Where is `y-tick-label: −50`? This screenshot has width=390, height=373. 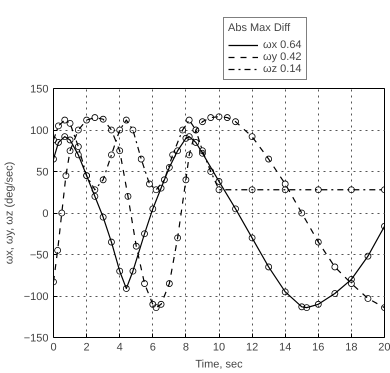
y-tick-label: −50 is located at coordinates (39, 256).